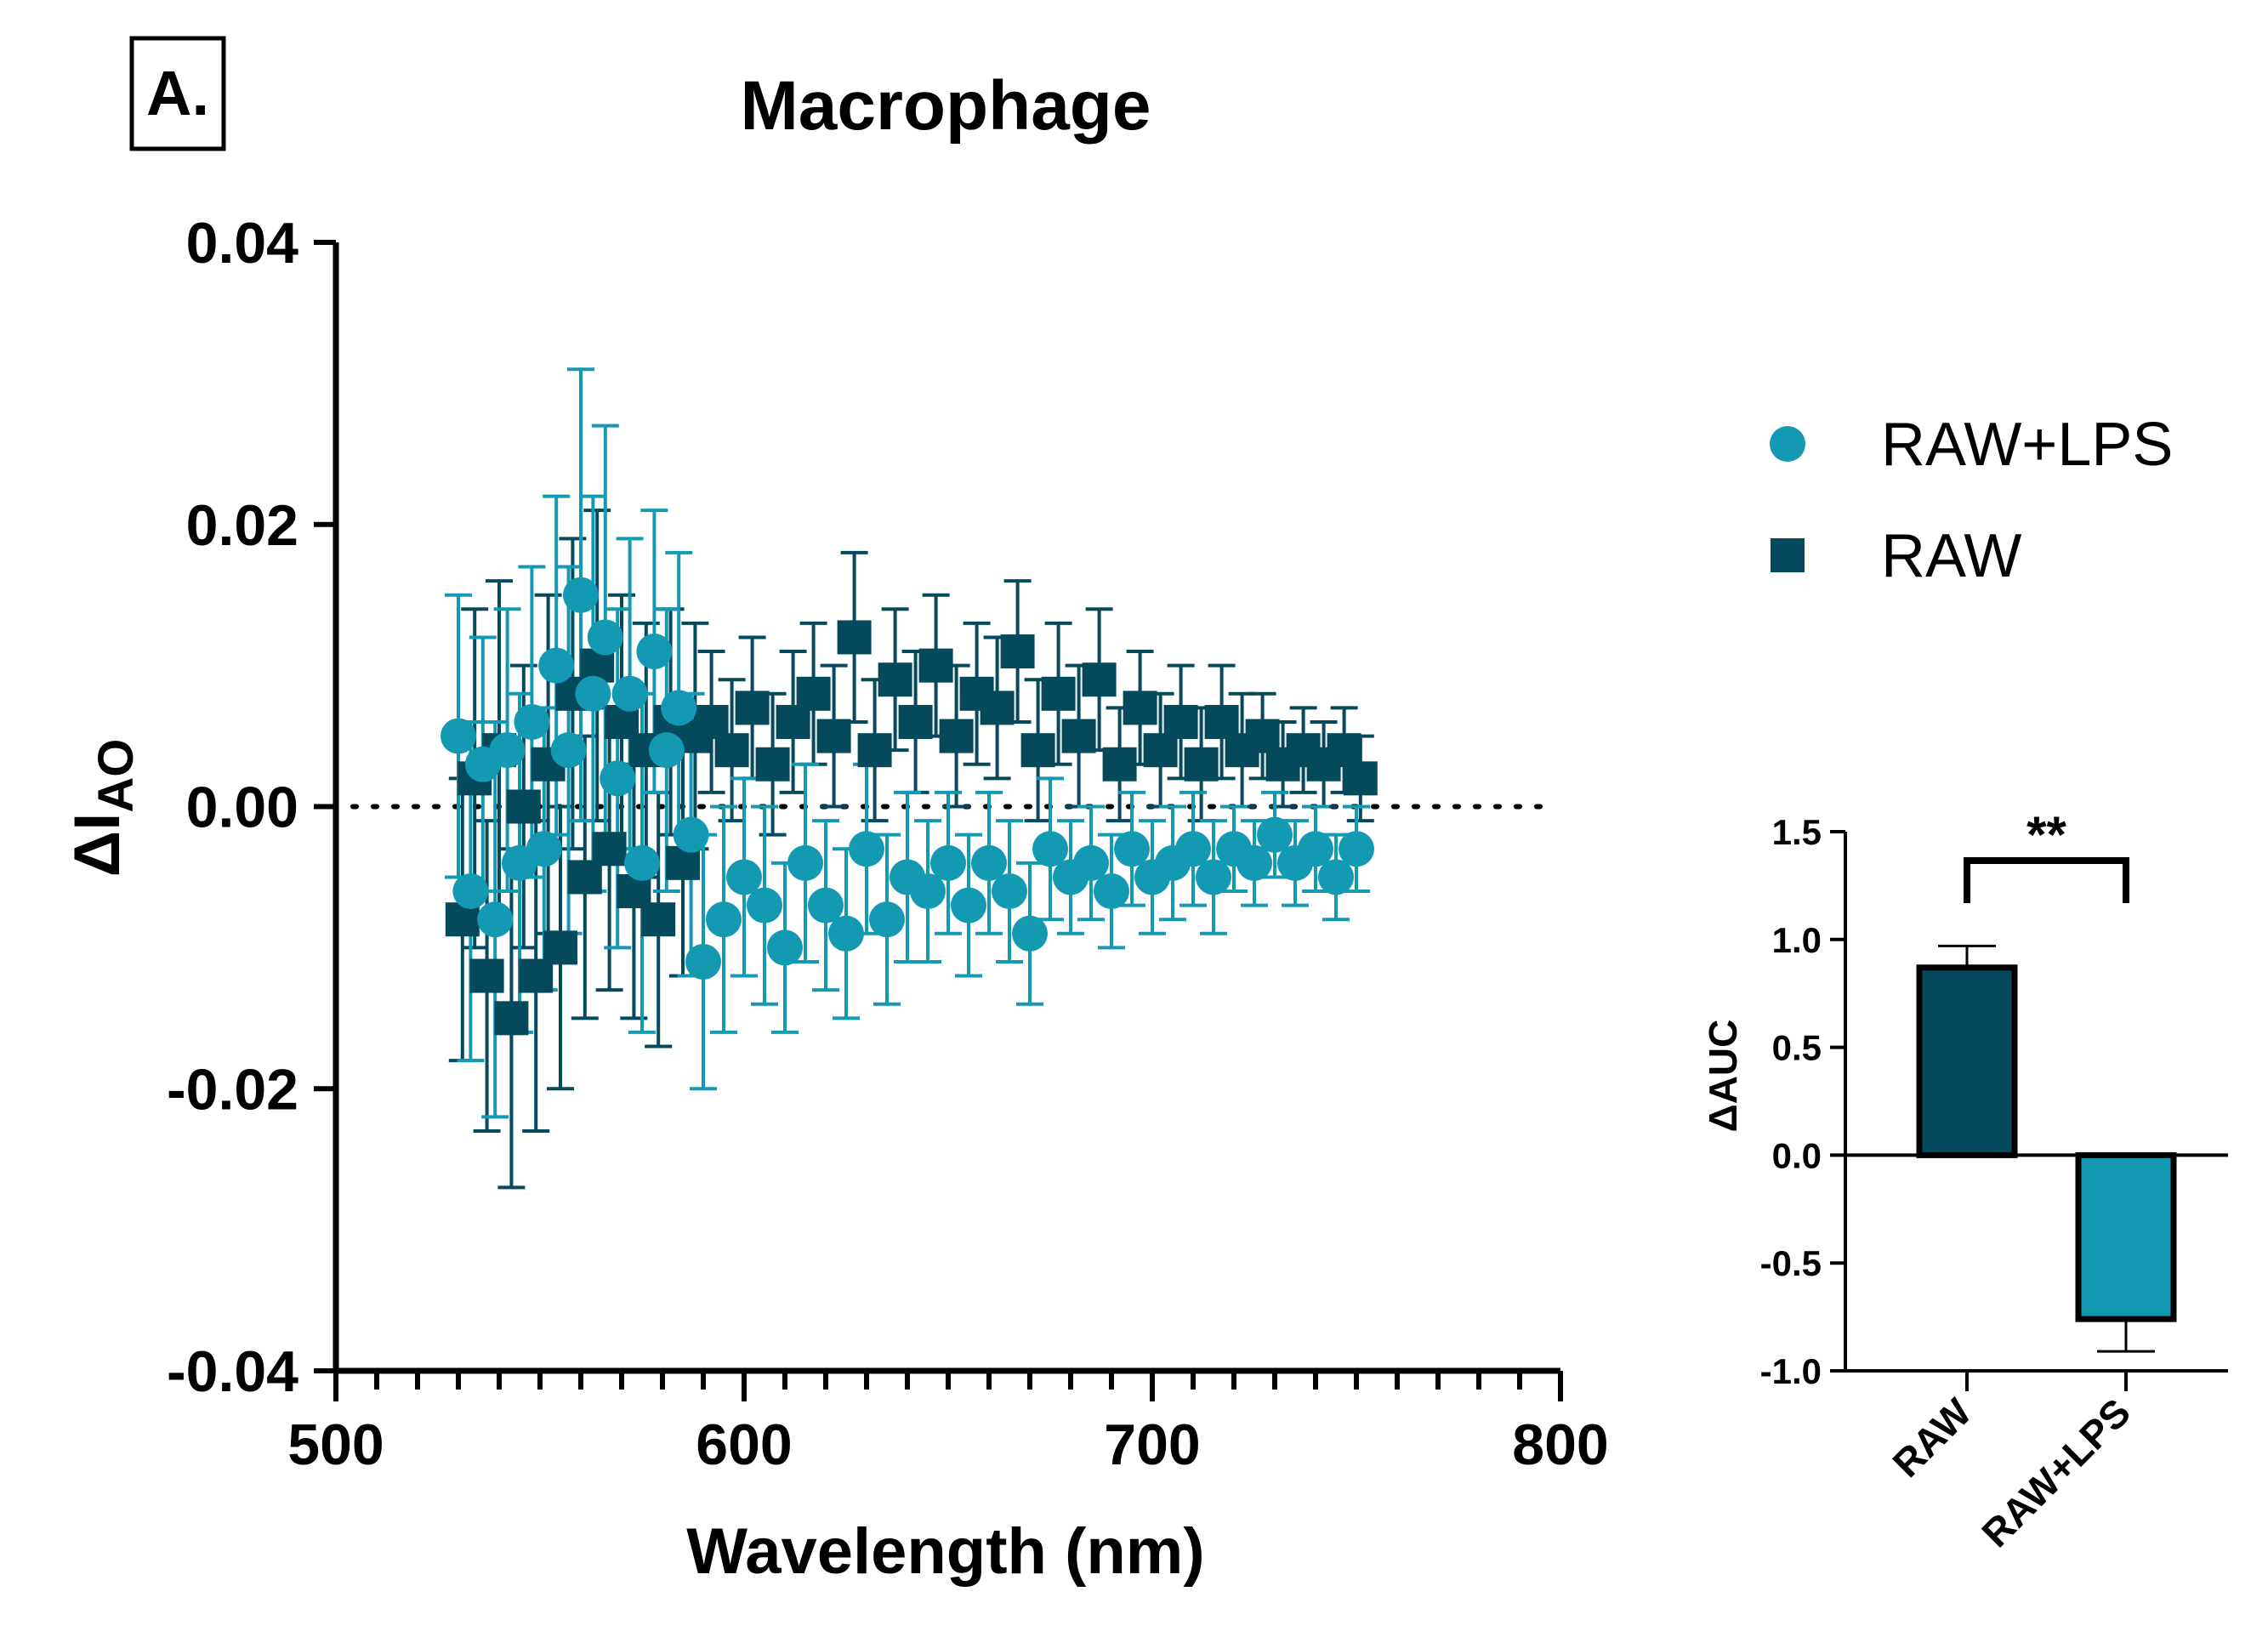 The height and width of the screenshot is (1637, 2268). What do you see at coordinates (1797, 1048) in the screenshot?
I see `inset-y-tick-label: 0.5` at bounding box center [1797, 1048].